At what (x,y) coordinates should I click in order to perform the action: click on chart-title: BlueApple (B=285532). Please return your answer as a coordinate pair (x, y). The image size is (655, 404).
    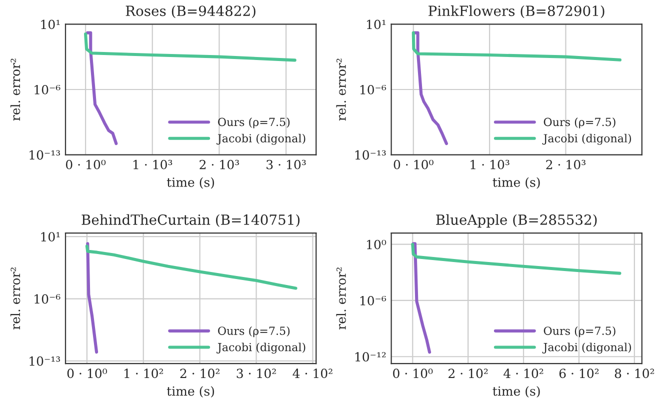
    Looking at the image, I should click on (516, 221).